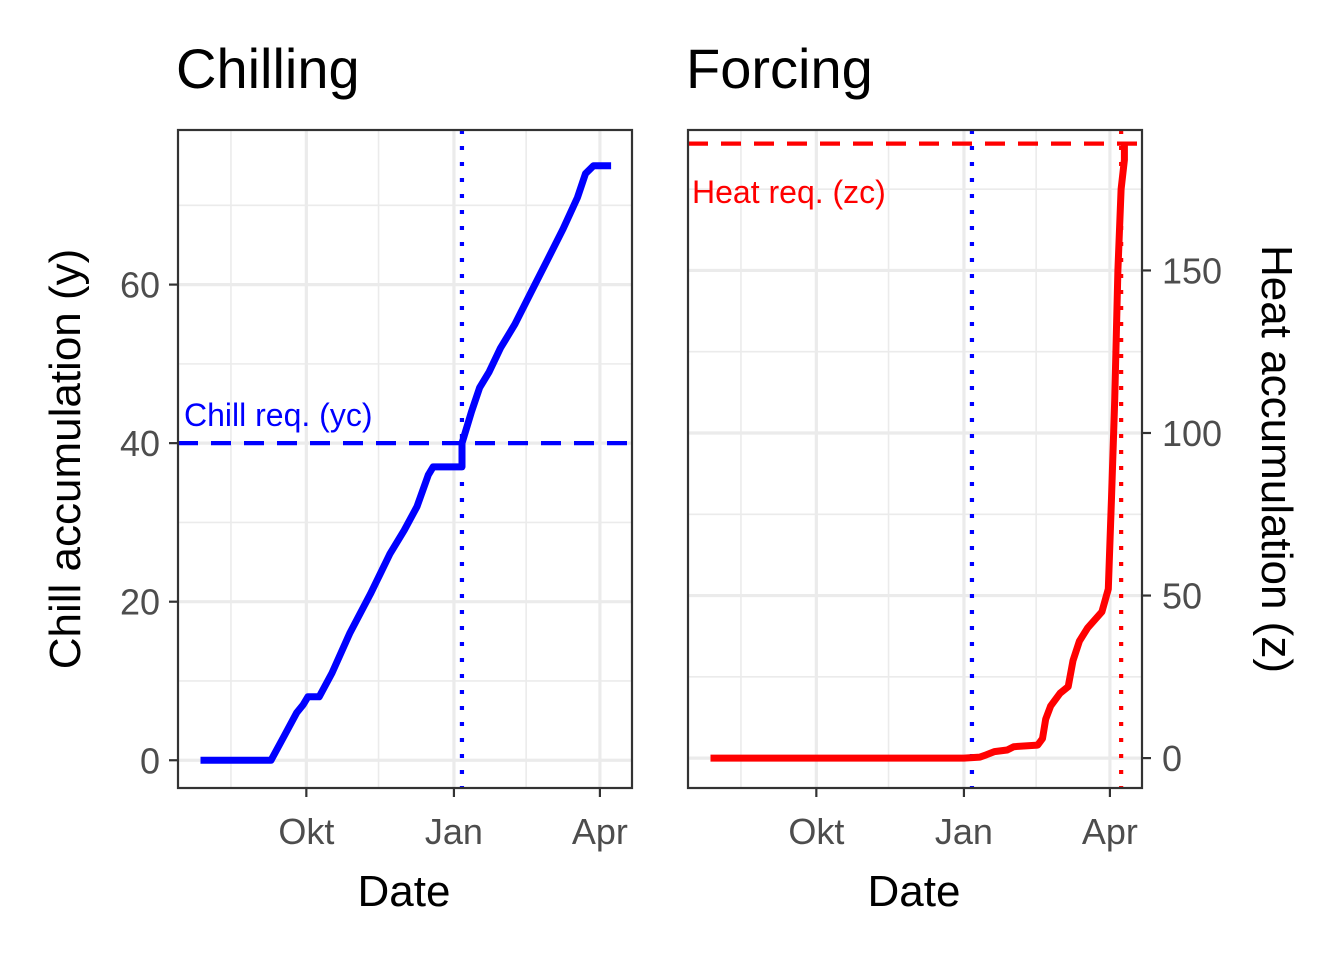  I want to click on heat-requirement-label: Heat req. (zc), so click(789, 192).